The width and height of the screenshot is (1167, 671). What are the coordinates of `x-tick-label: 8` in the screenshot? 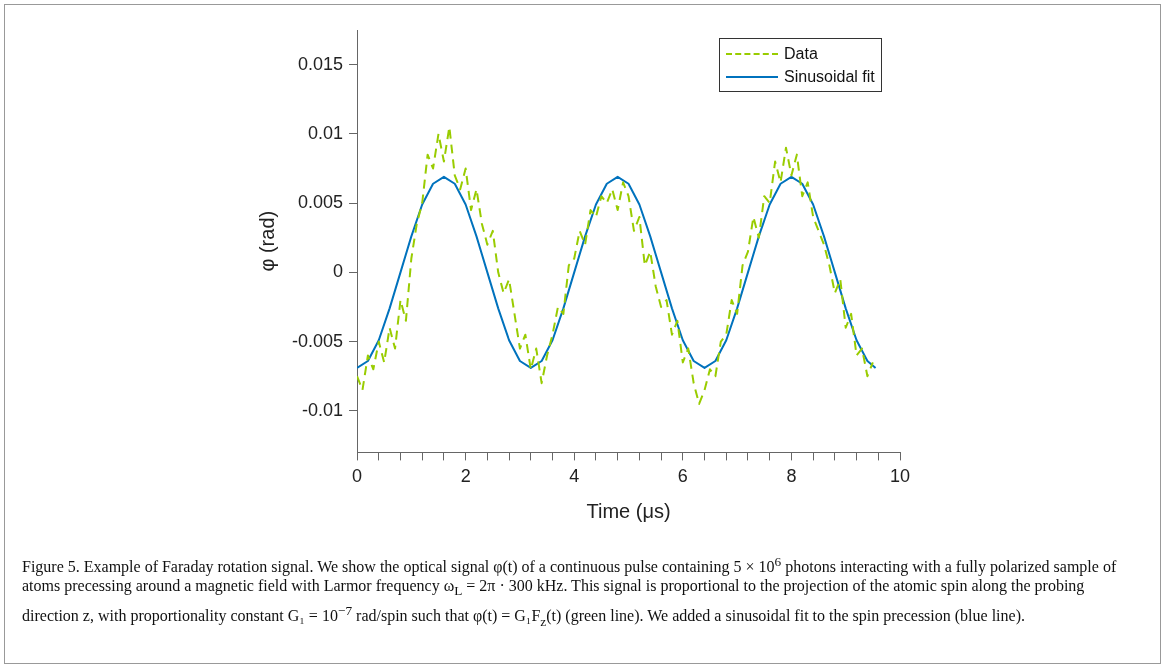 It's located at (791, 476).